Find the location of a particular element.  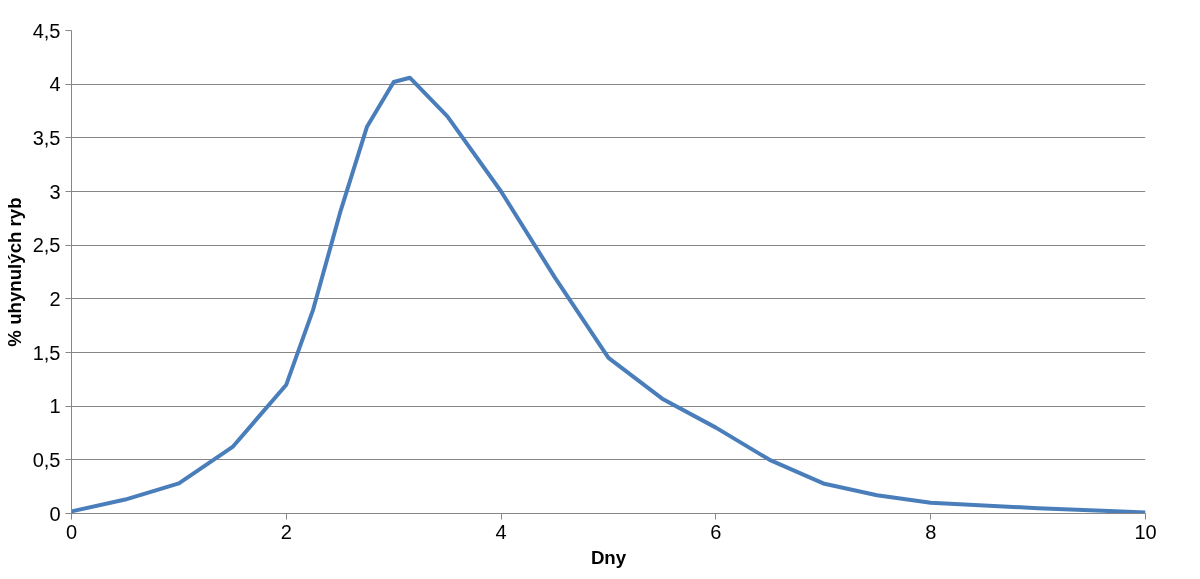

y-tick-label: 4 is located at coordinates (55, 84).